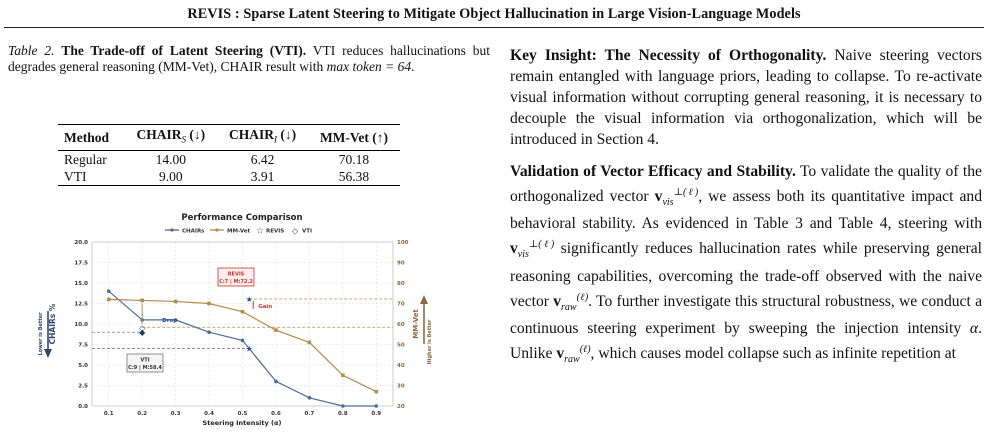 The image size is (988, 448). Describe the element at coordinates (401, 325) in the screenshot. I see `ytick-right: 60` at that location.